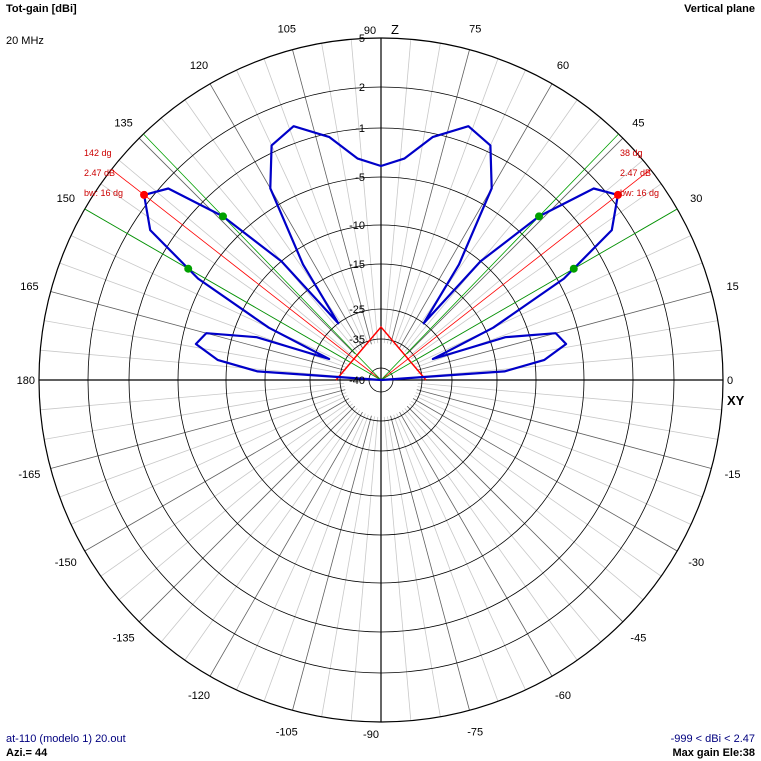 The height and width of the screenshot is (761, 761). I want to click on max-gain-readout: Max gain Ele:38, so click(713, 753).